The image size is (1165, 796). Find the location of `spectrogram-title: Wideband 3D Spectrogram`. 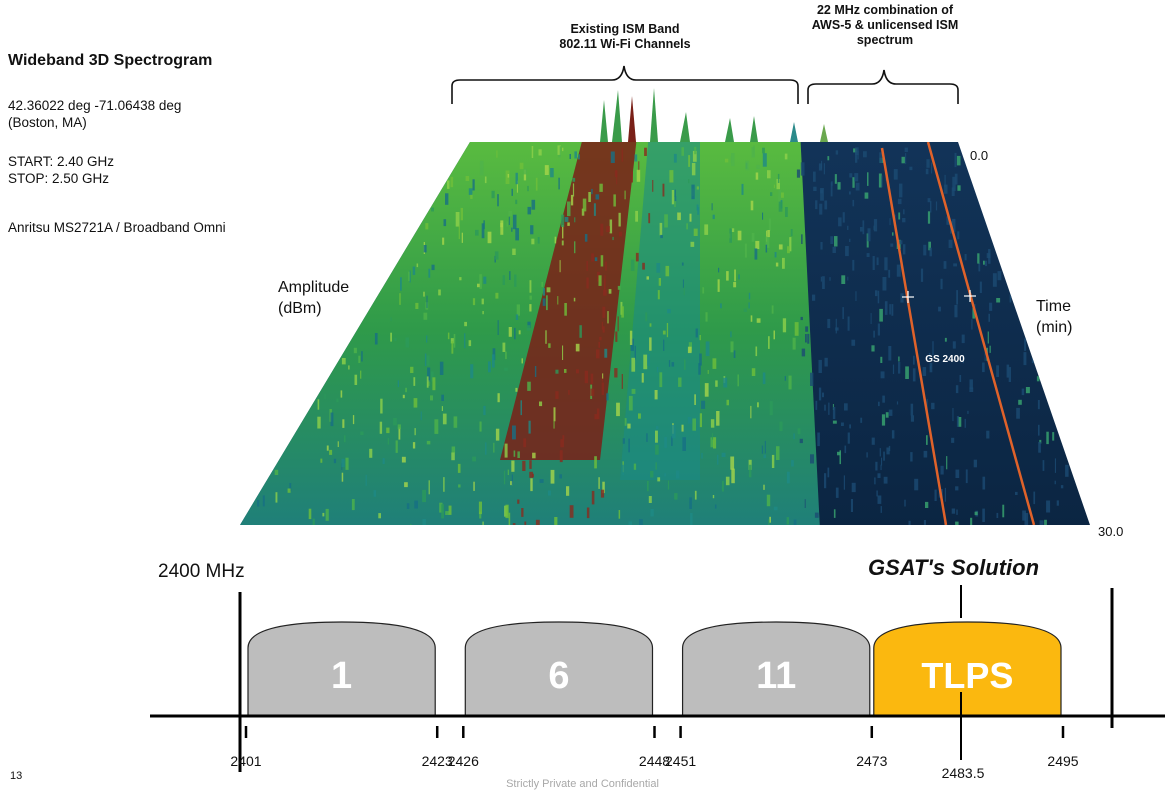

spectrogram-title: Wideband 3D Spectrogram is located at coordinates (110, 60).